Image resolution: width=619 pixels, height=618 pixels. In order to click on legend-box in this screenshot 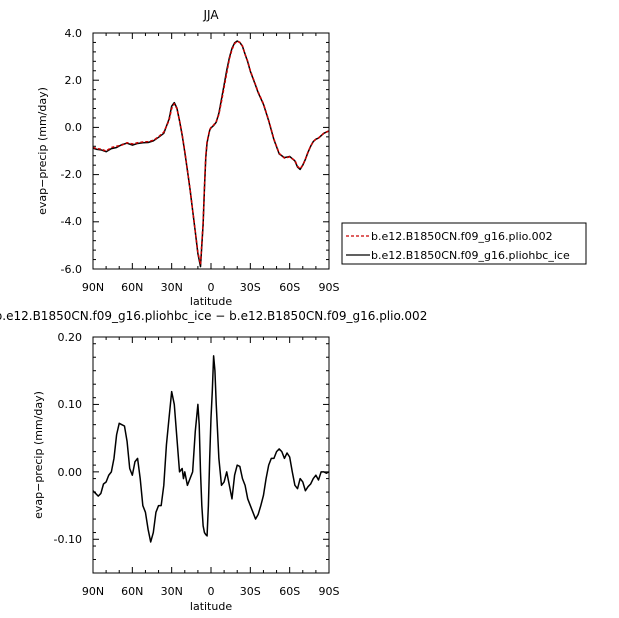, I will do `click(464, 243)`.